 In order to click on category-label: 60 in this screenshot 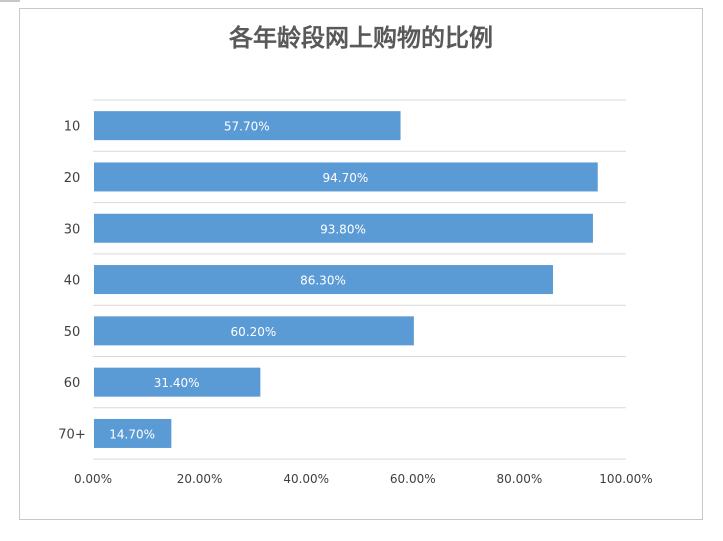, I will do `click(72, 383)`.